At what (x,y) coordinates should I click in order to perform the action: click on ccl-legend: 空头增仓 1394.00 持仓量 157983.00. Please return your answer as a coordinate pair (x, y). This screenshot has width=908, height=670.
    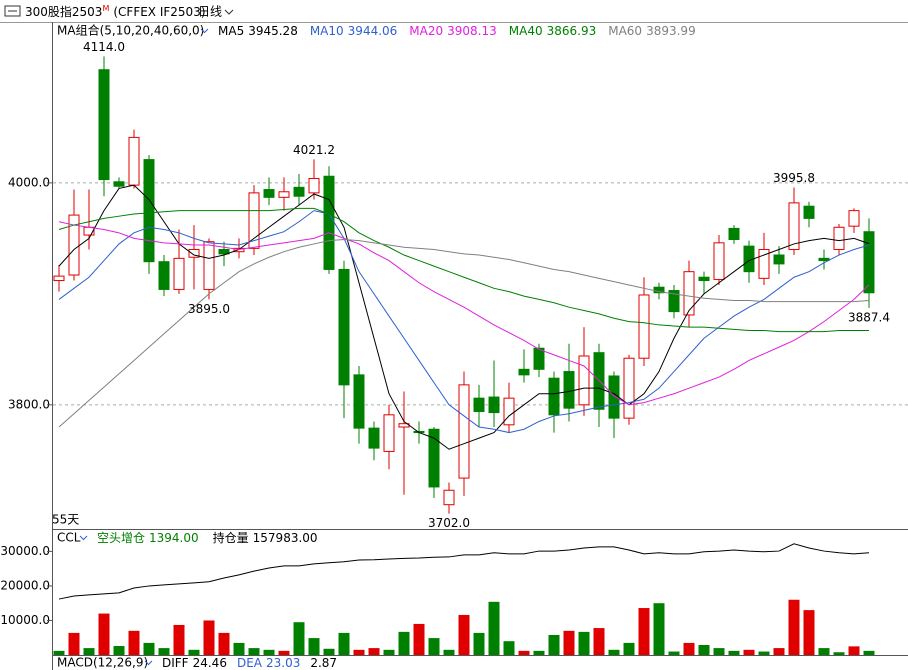
    Looking at the image, I should click on (207, 537).